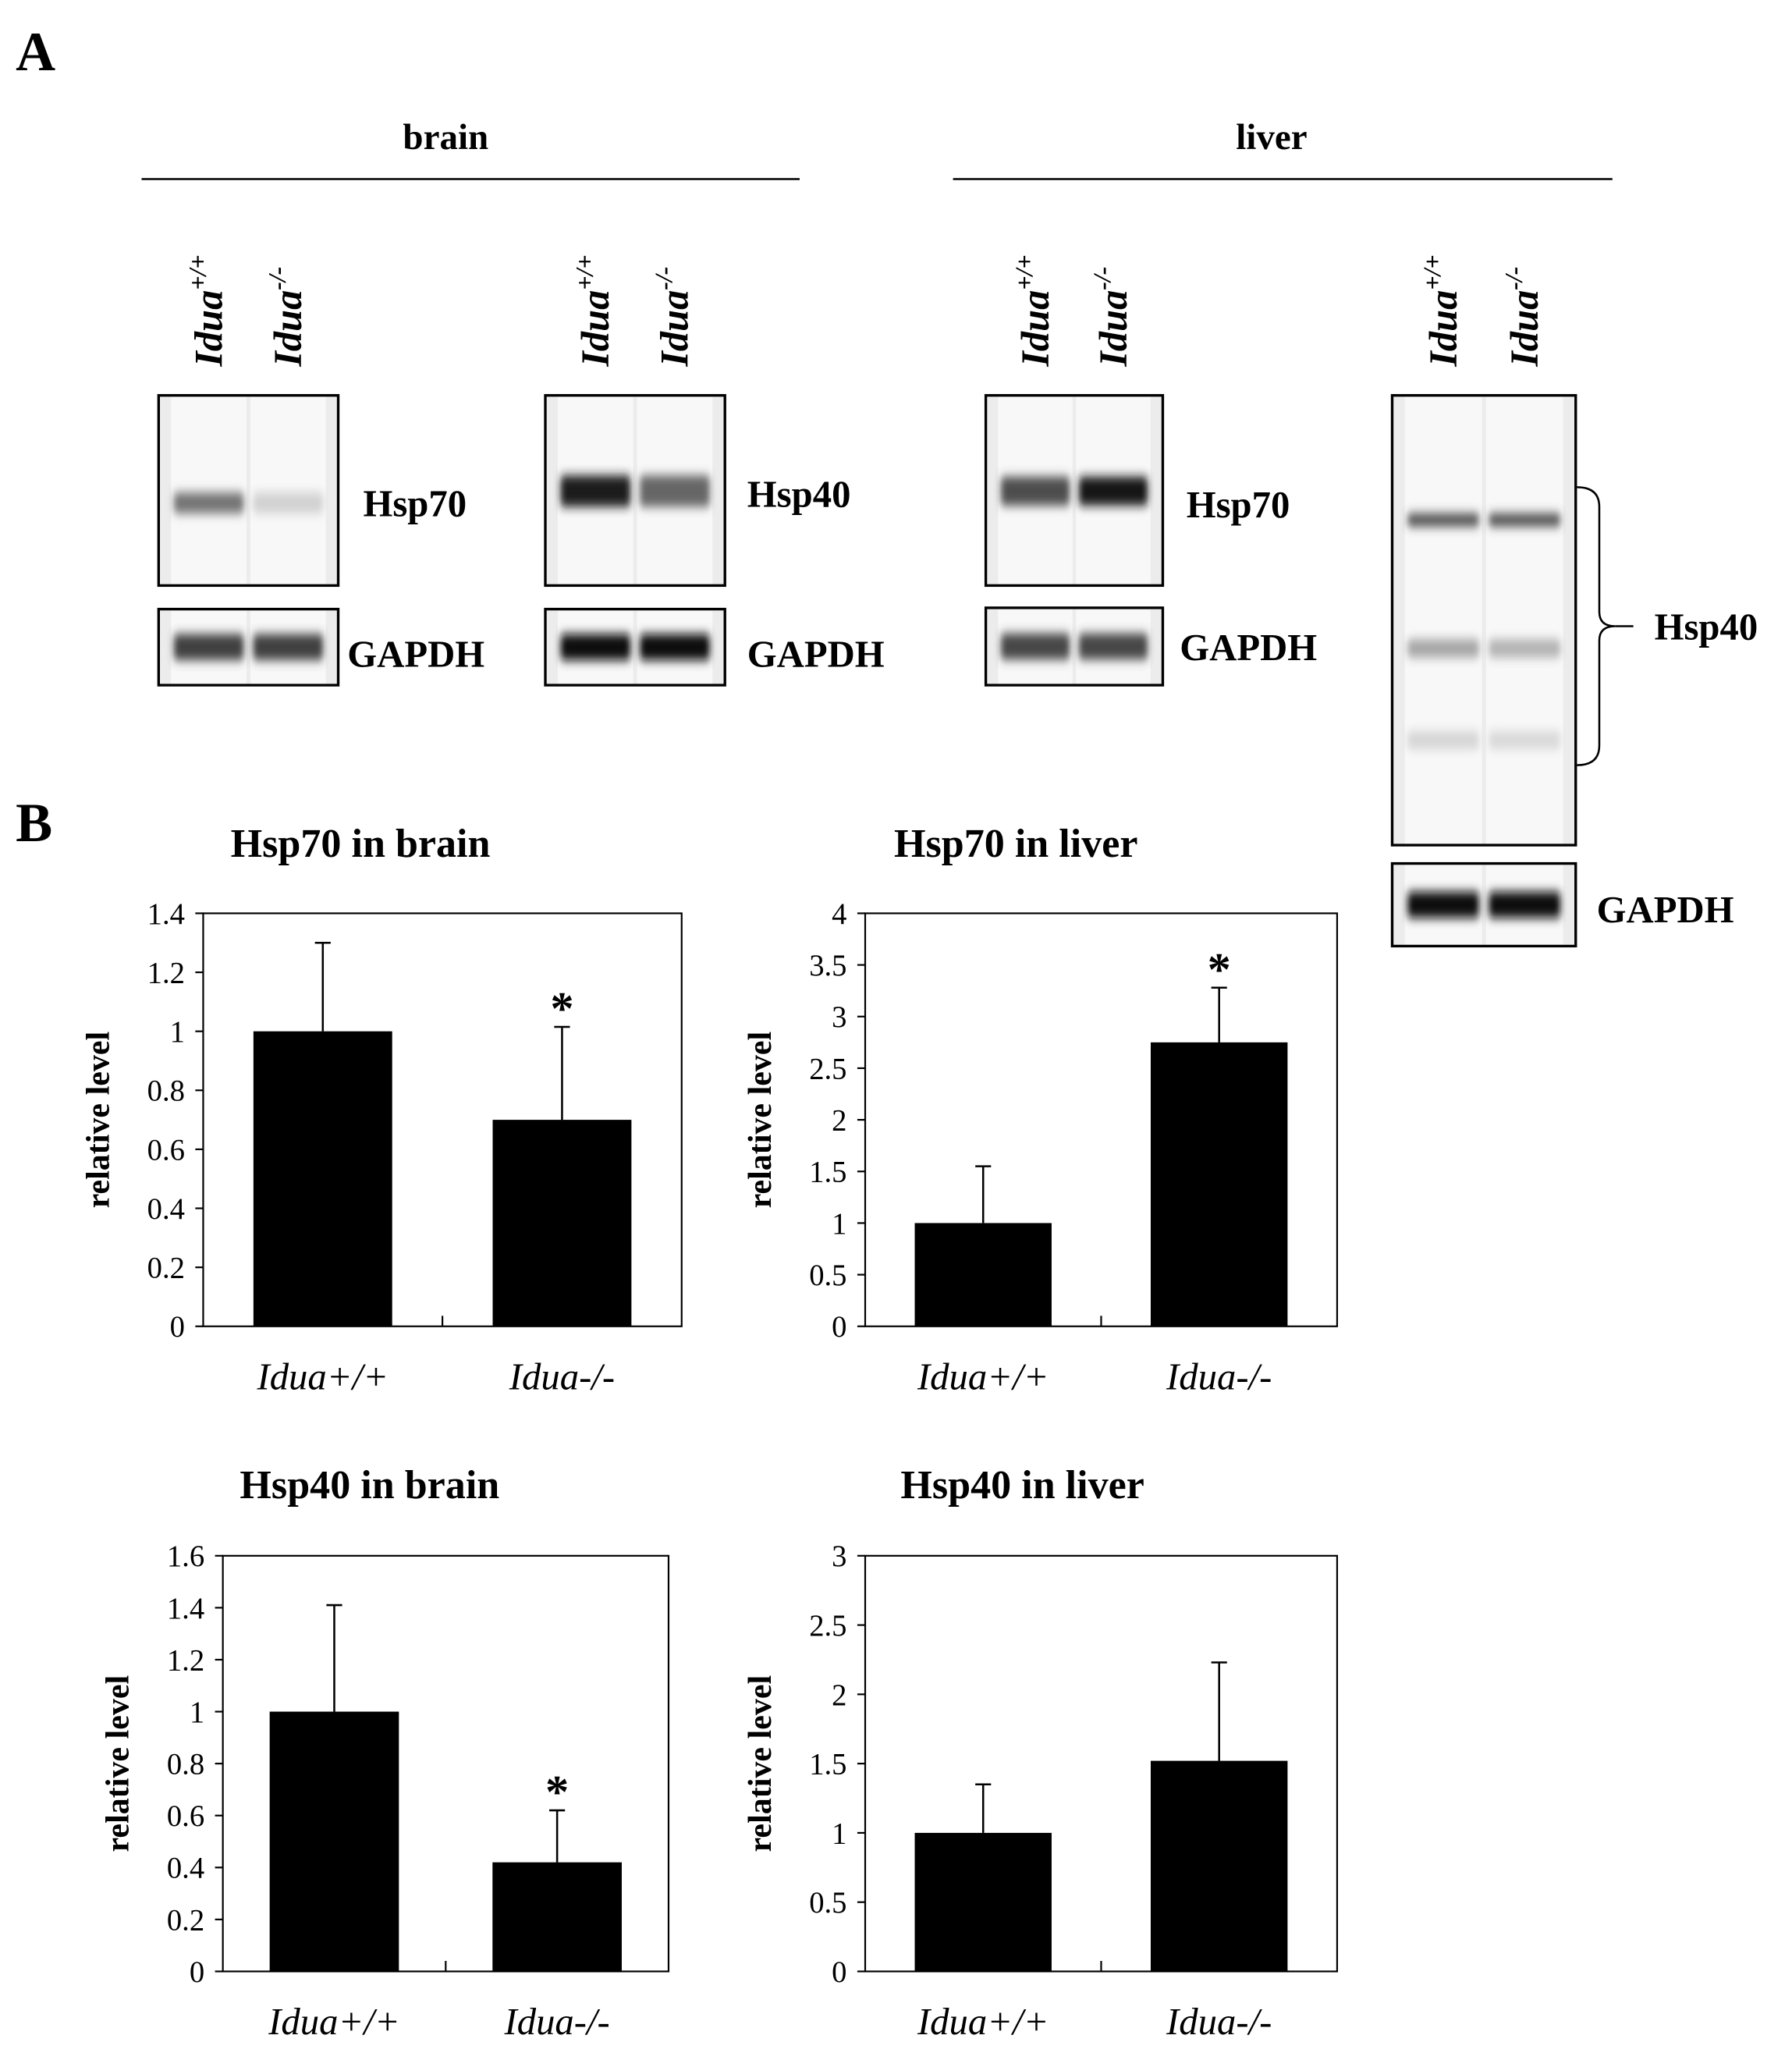 Image resolution: width=1792 pixels, height=2060 pixels. Describe the element at coordinates (186, 1609) in the screenshot. I see `y-tick-label: 1.4` at that location.